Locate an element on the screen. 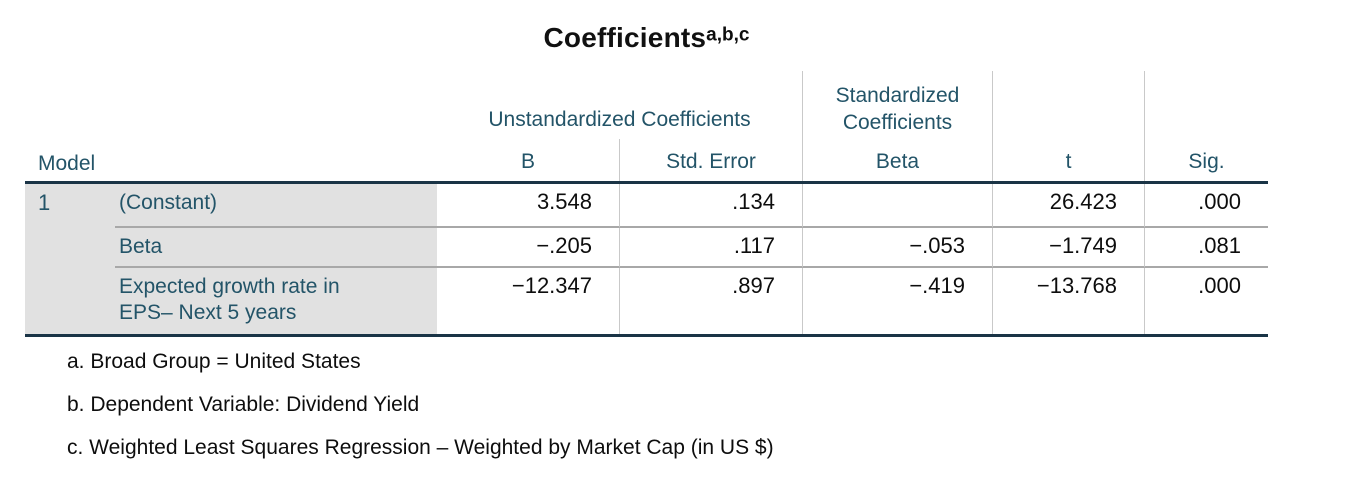 This screenshot has height=492, width=1364. cell-t: −13.768 is located at coordinates (1069, 301).